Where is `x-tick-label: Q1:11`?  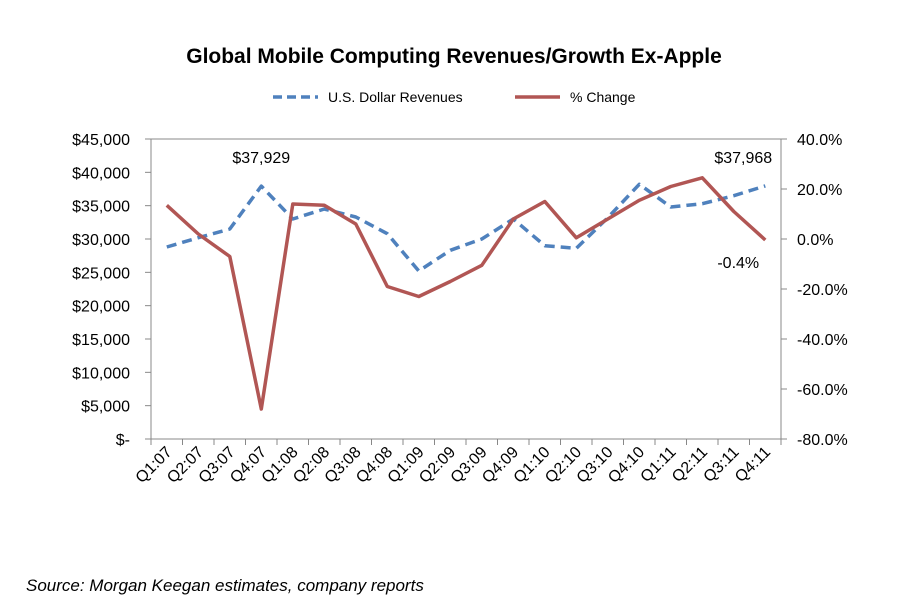 x-tick-label: Q1:11 is located at coordinates (659, 465).